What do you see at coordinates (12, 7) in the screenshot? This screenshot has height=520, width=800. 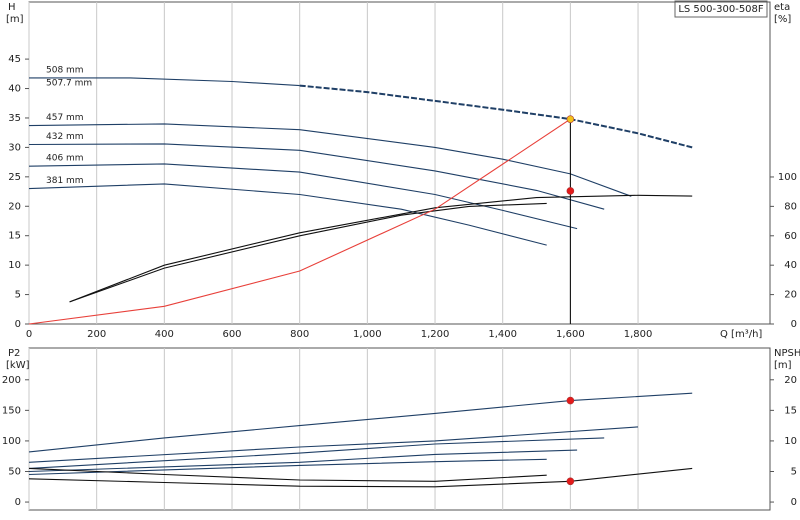 I see `y-axis-label: H` at bounding box center [12, 7].